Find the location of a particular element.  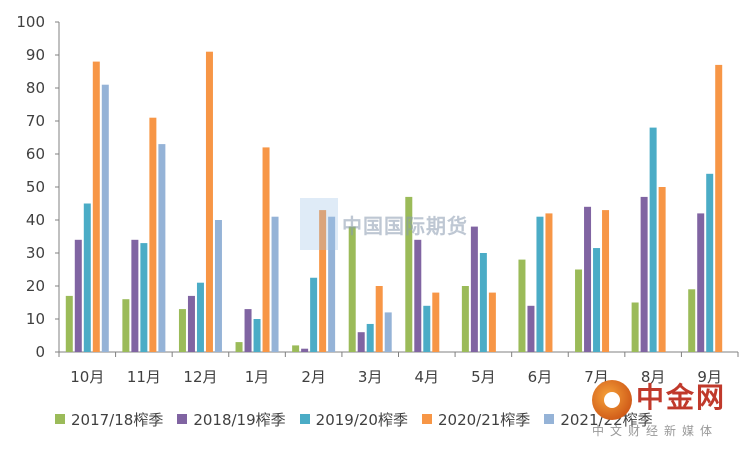

legend-item: 2017/18榨季 is located at coordinates (109, 419).